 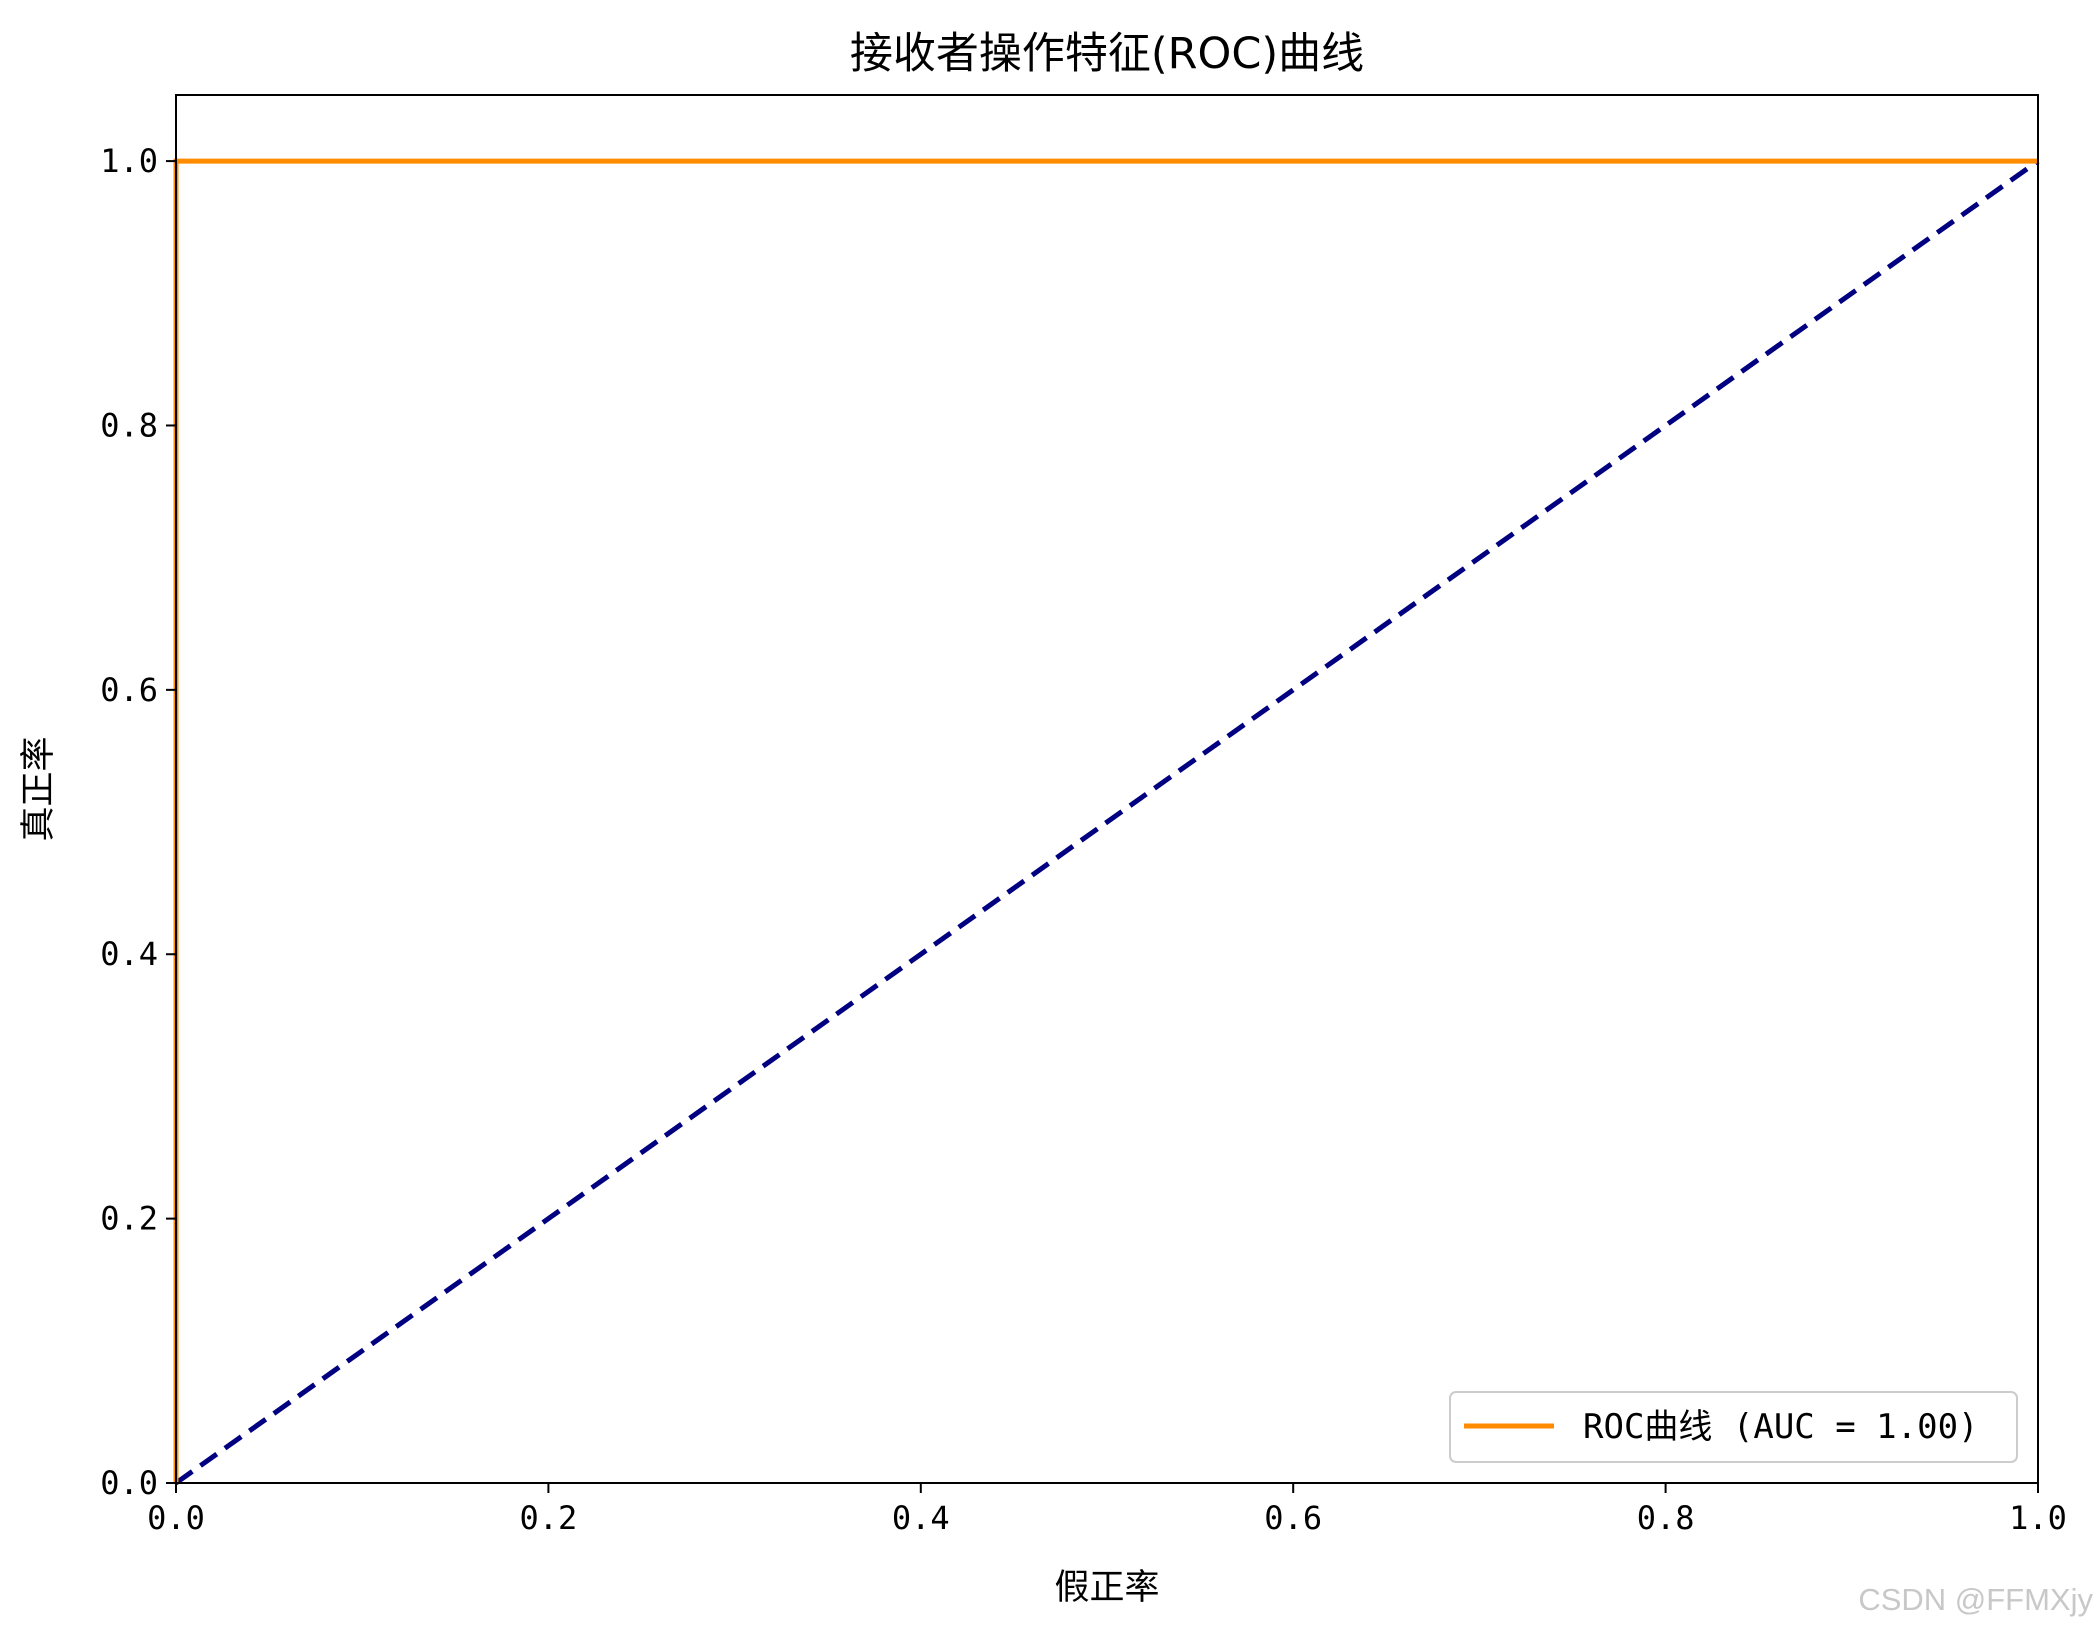 I want to click on y-tick-label: 0.0, so click(x=129, y=1483).